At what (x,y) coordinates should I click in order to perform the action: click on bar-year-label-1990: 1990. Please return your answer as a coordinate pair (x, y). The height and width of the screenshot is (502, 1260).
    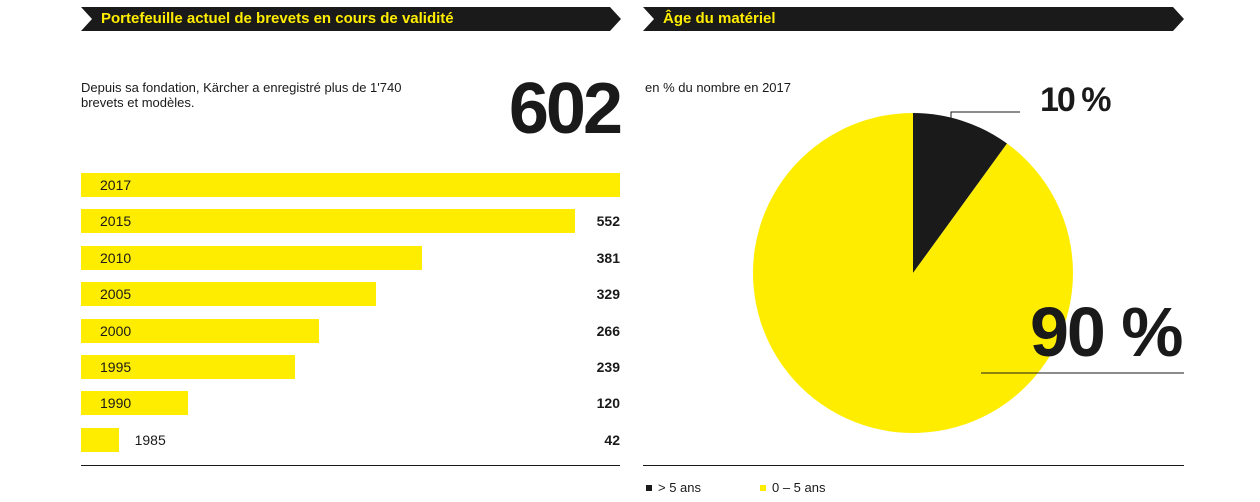
    Looking at the image, I should click on (116, 403).